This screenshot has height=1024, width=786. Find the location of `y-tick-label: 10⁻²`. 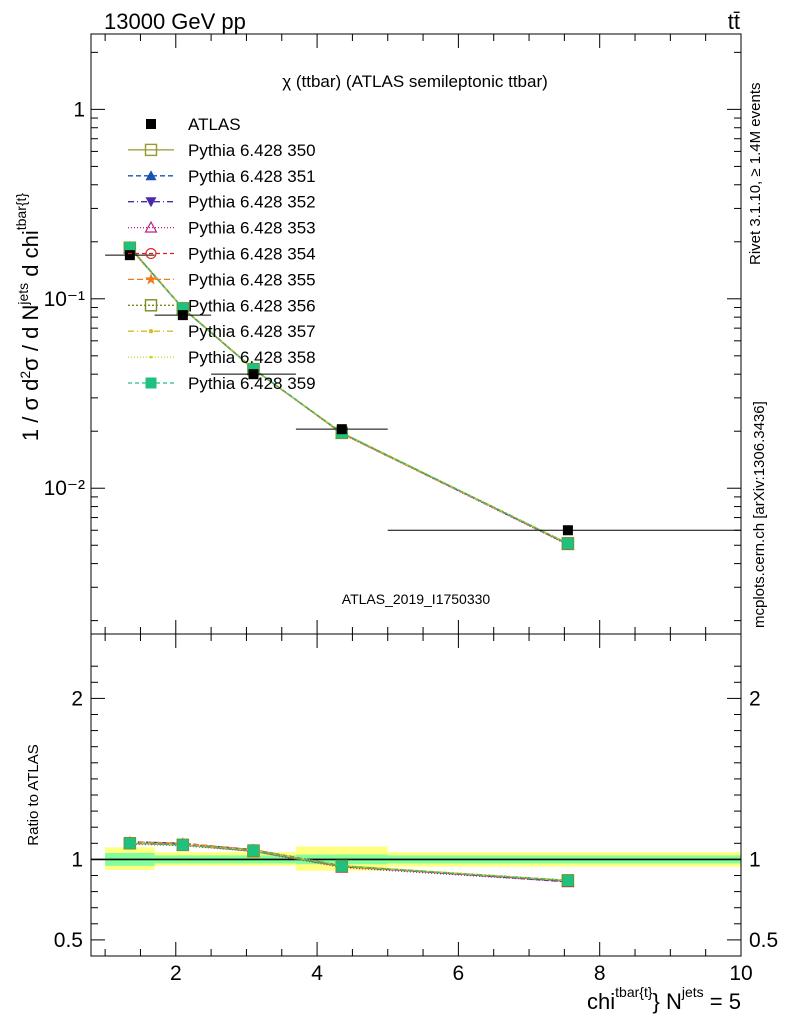

y-tick-label: 10⁻² is located at coordinates (64, 488).